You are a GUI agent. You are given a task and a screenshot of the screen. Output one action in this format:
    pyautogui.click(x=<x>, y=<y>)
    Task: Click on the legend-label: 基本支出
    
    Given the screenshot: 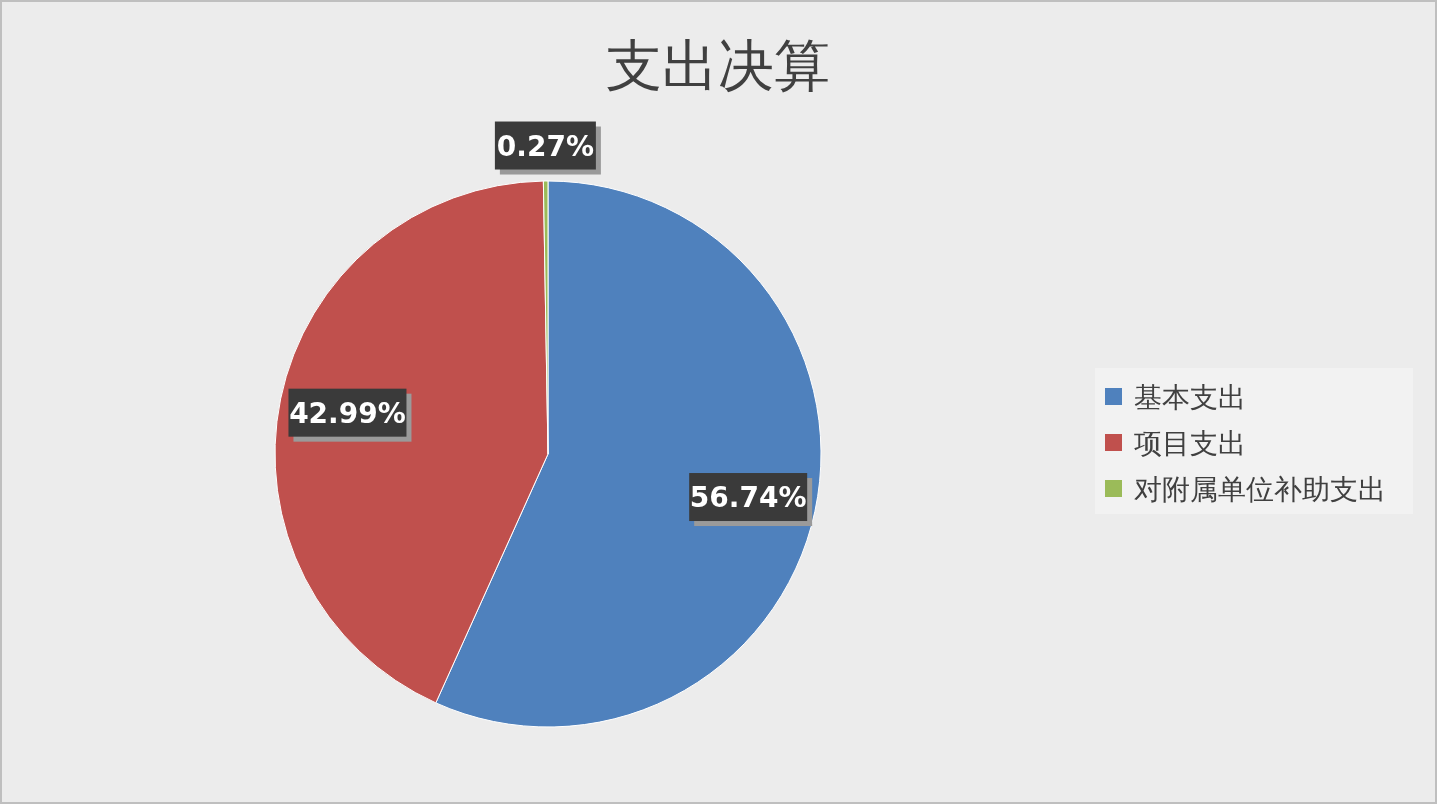 What is the action you would take?
    pyautogui.click(x=1190, y=397)
    